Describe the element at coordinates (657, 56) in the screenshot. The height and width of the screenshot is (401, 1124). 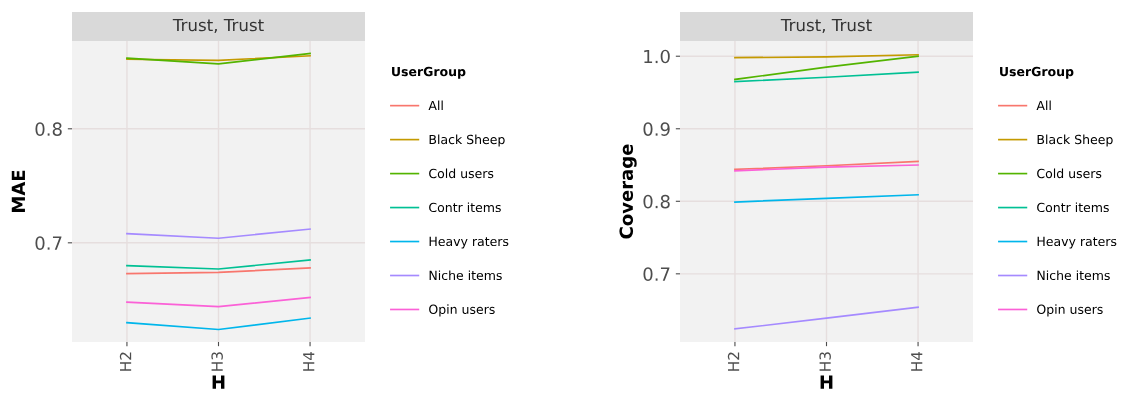
I see `y-tick-label: 1.0` at that location.